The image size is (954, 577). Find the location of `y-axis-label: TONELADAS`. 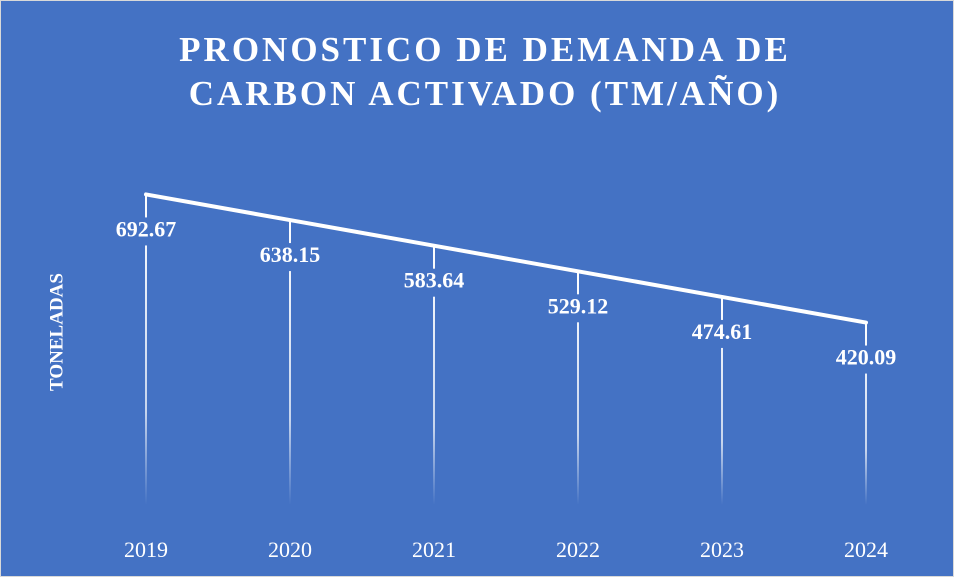

y-axis-label: TONELADAS is located at coordinates (56, 332).